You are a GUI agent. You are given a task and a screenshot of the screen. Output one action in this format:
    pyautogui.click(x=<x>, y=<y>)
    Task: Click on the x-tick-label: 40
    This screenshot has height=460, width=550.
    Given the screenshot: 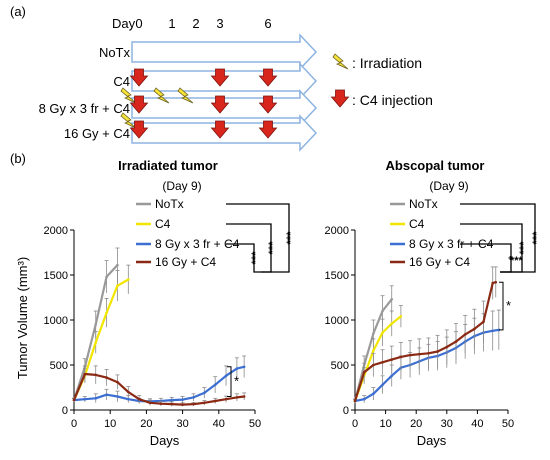 What is the action you would take?
    pyautogui.click(x=219, y=424)
    